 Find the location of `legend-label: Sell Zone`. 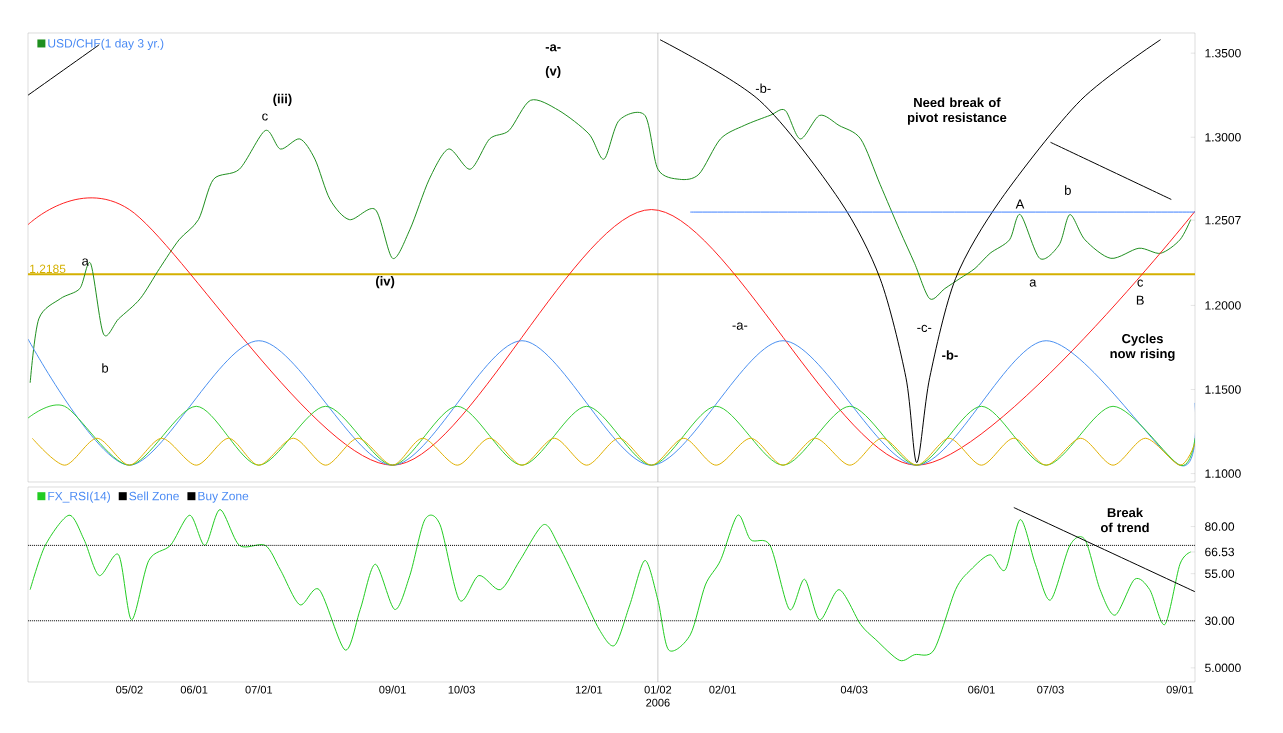

legend-label: Sell Zone is located at coordinates (154, 496).